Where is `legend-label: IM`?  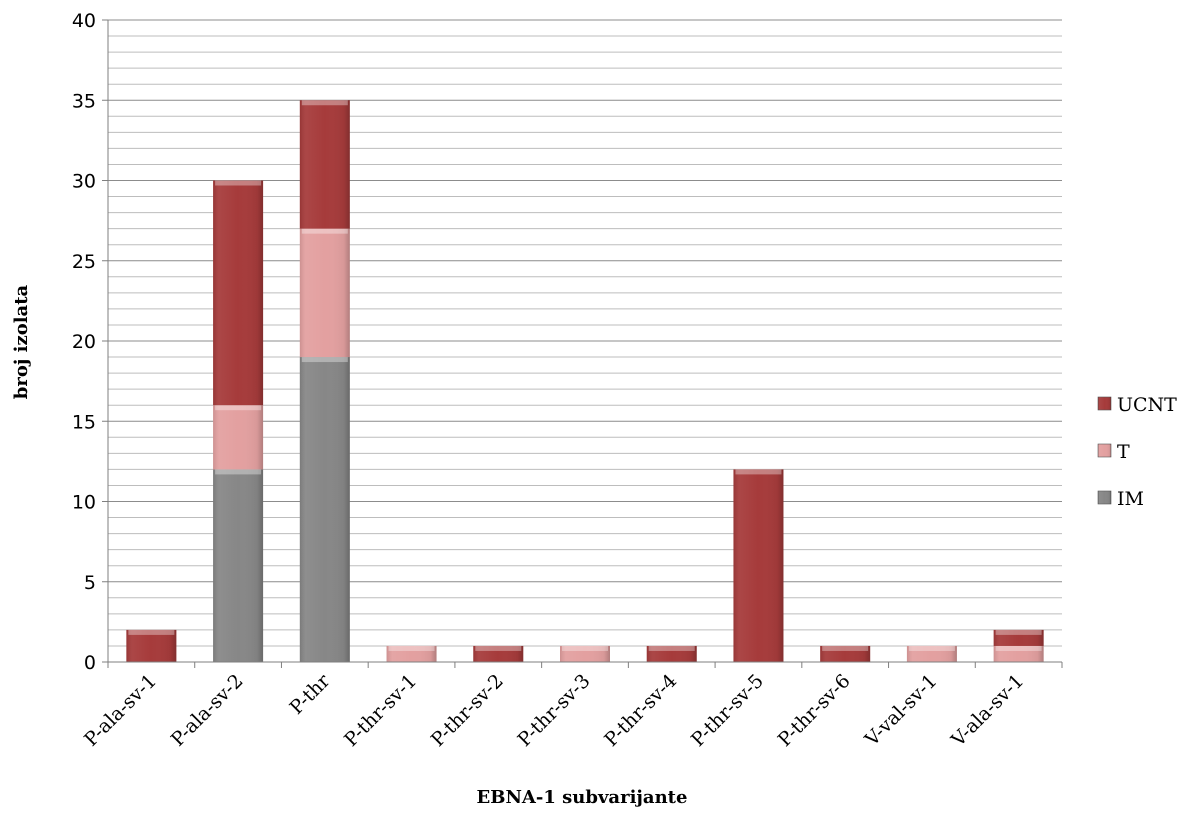 legend-label: IM is located at coordinates (1130, 499).